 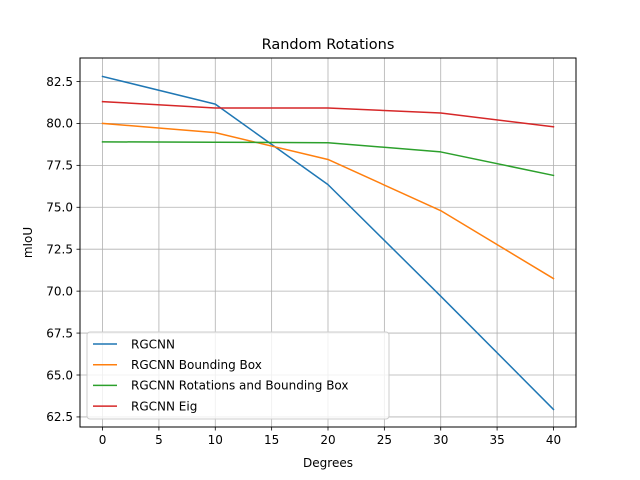 I want to click on legend-label: RGCNN, so click(x=153, y=344).